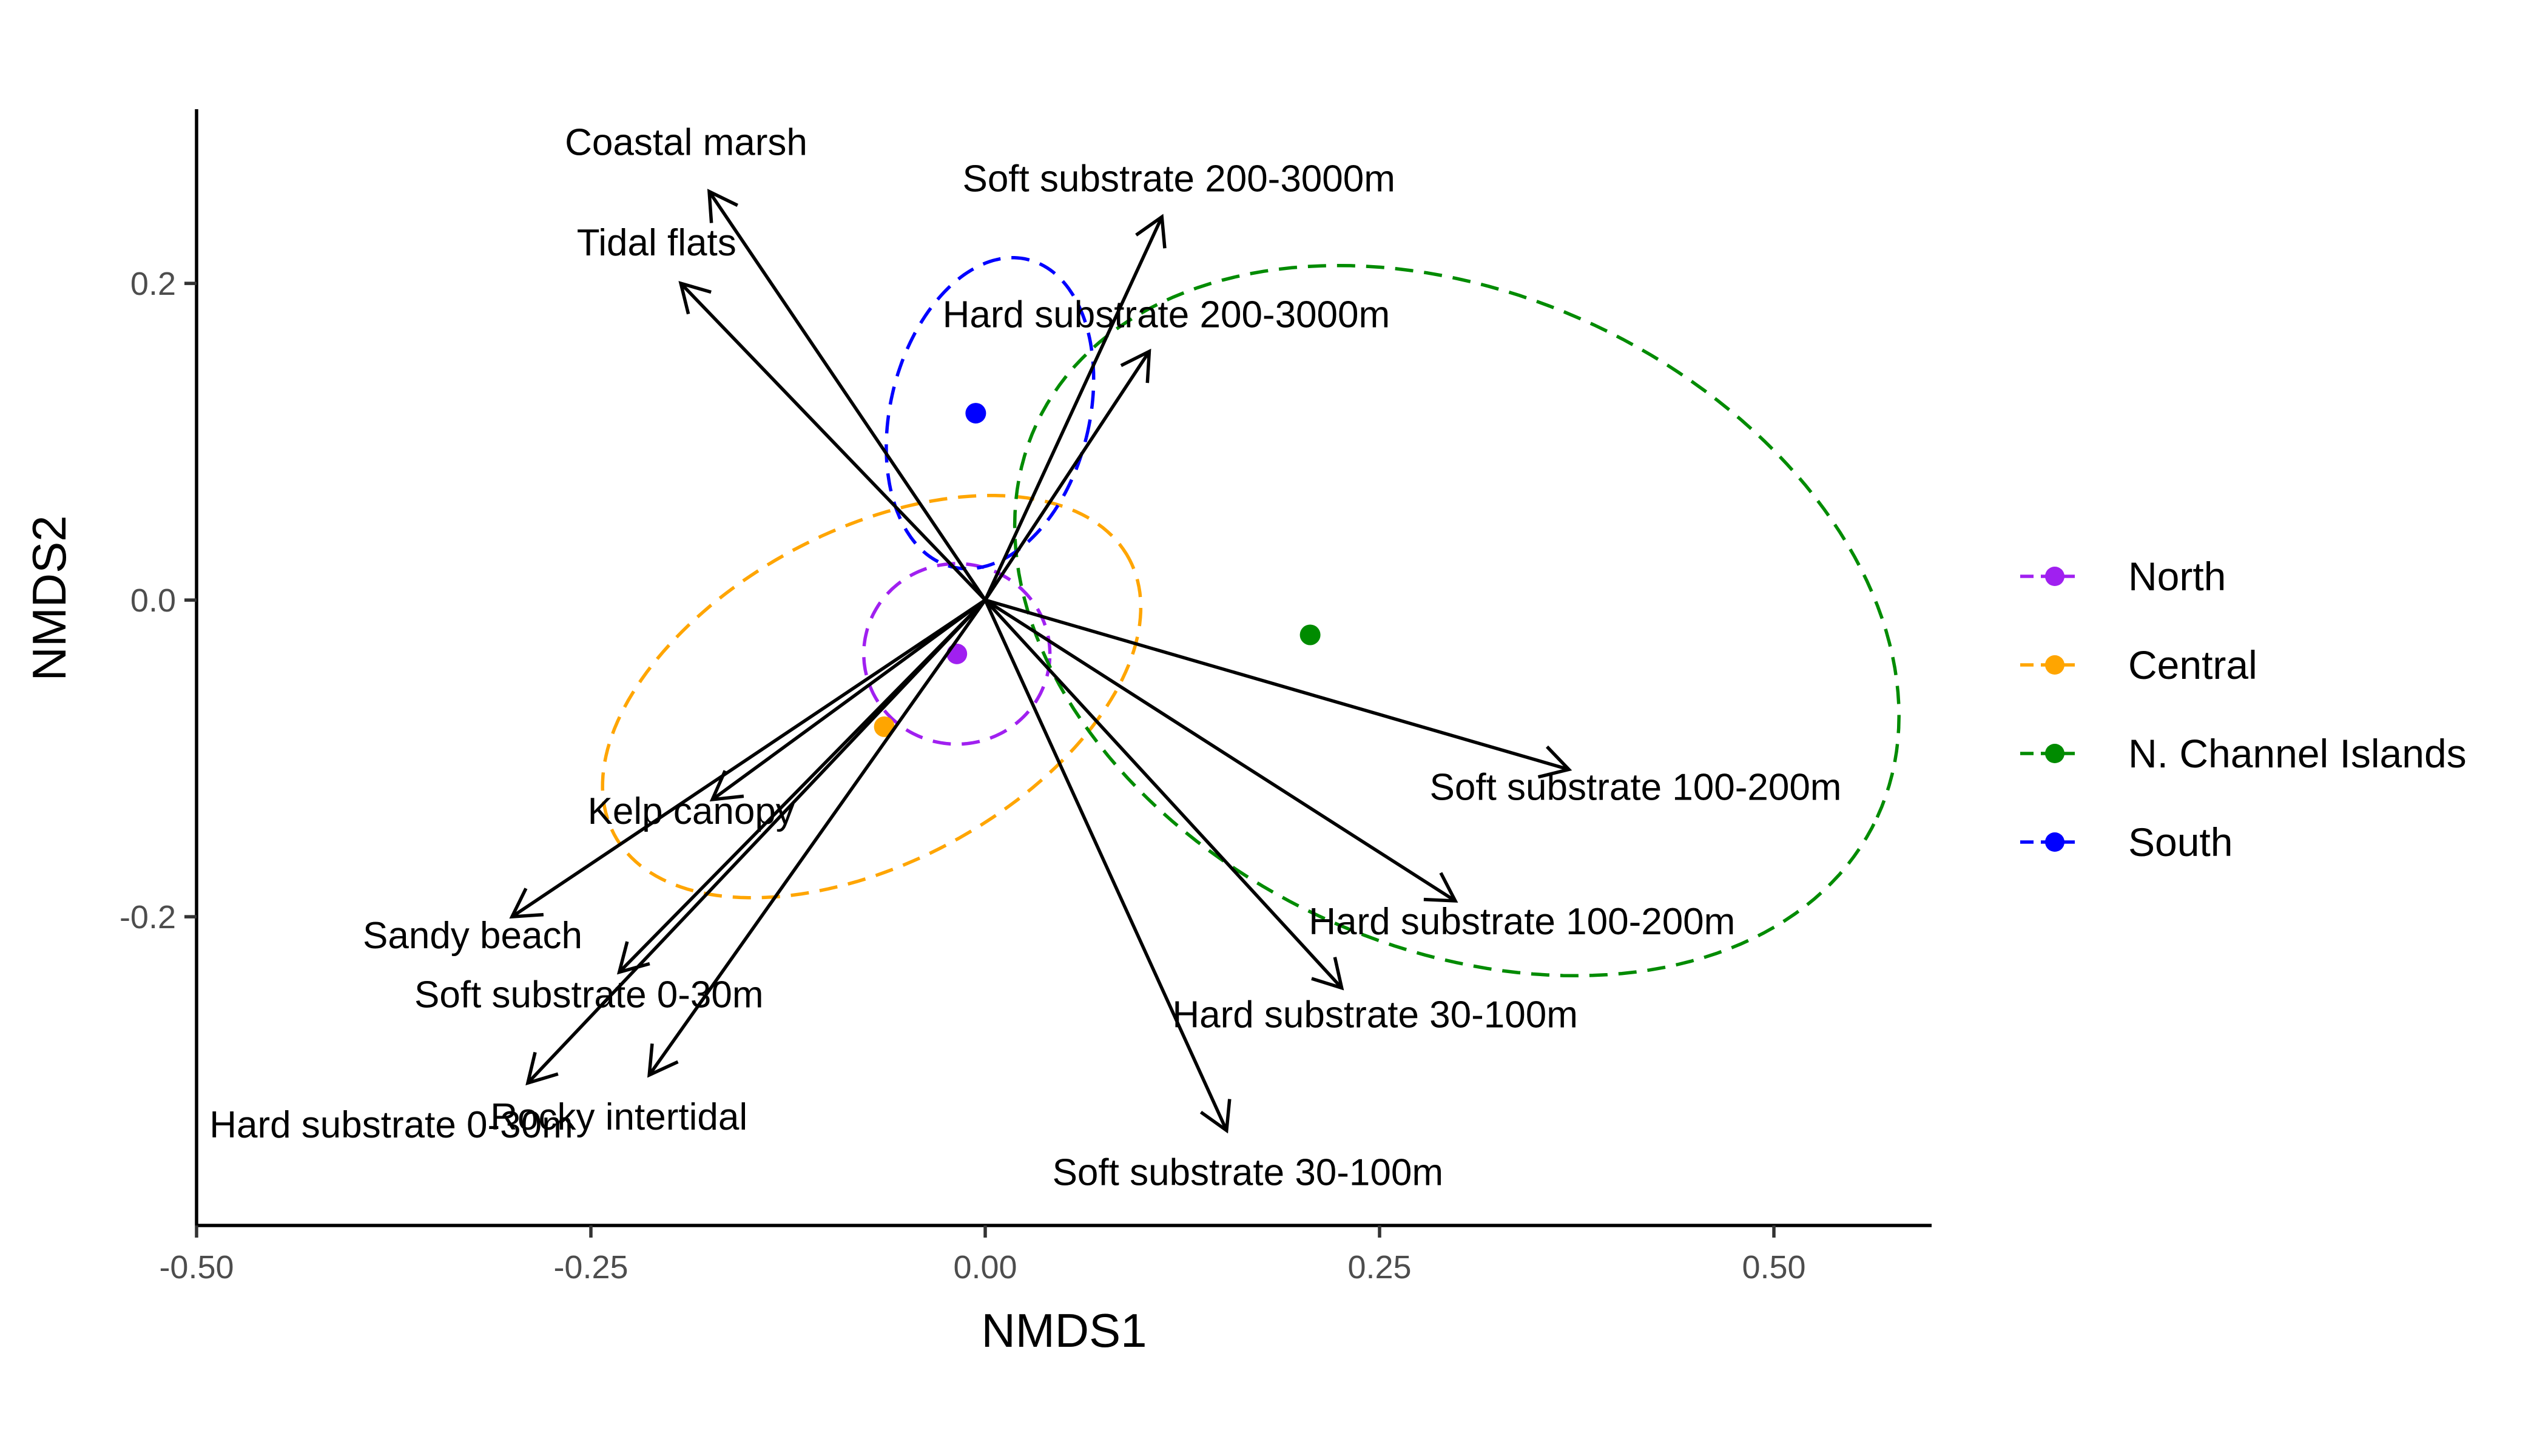 The image size is (2548, 1456). I want to click on y-tick-label: 0.2, so click(153, 284).